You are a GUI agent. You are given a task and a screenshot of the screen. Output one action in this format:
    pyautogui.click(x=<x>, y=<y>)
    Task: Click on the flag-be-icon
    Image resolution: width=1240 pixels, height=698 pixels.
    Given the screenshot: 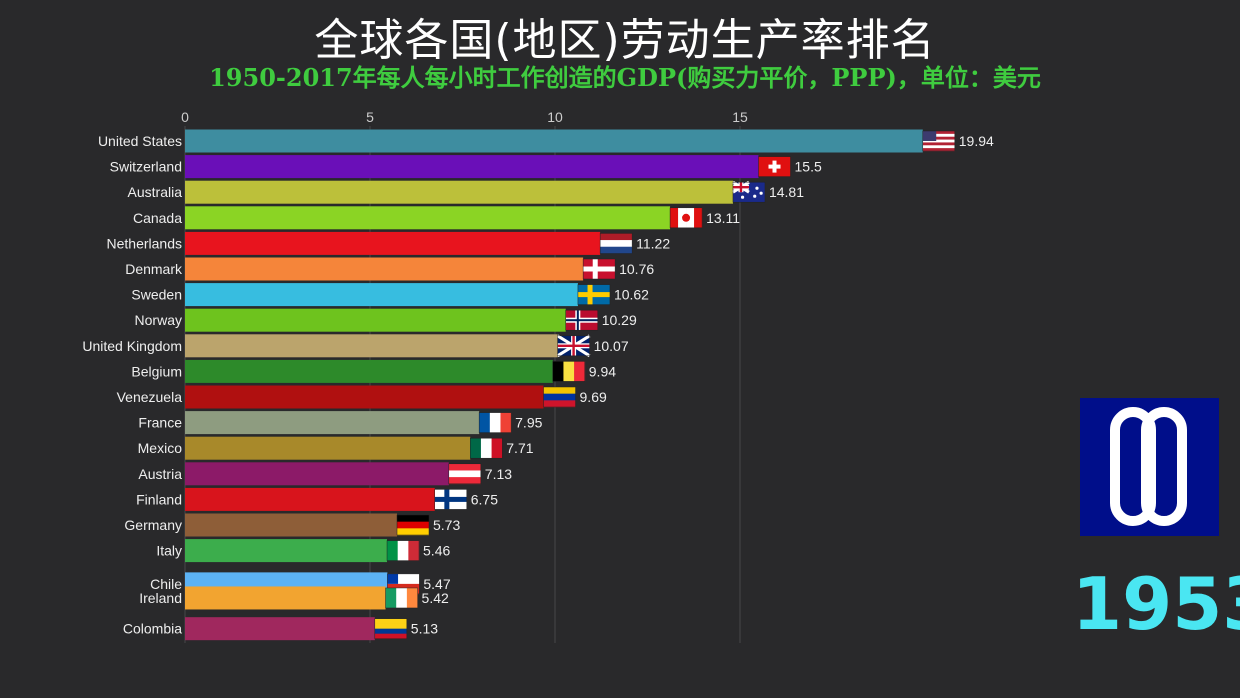 What is the action you would take?
    pyautogui.click(x=569, y=371)
    